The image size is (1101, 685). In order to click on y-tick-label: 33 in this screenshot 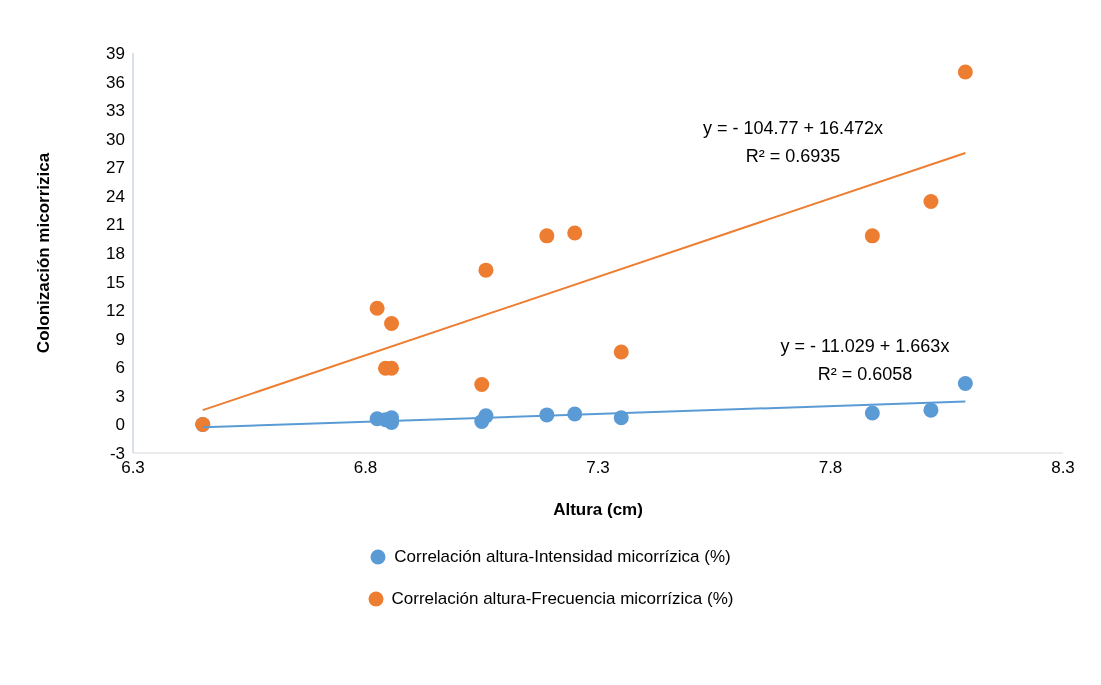, I will do `click(115, 111)`.